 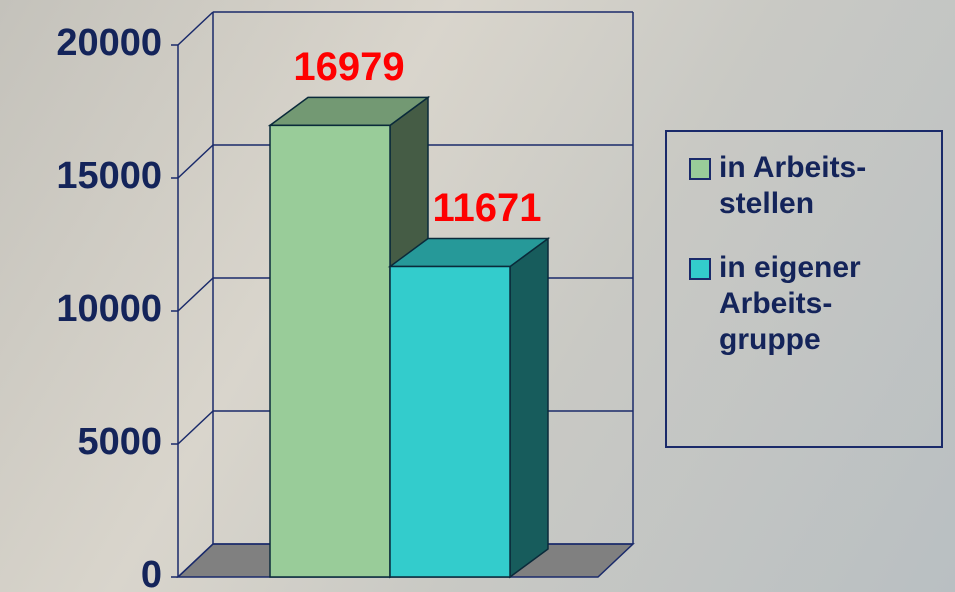 I want to click on y-tick-label: 5000, so click(x=119, y=442).